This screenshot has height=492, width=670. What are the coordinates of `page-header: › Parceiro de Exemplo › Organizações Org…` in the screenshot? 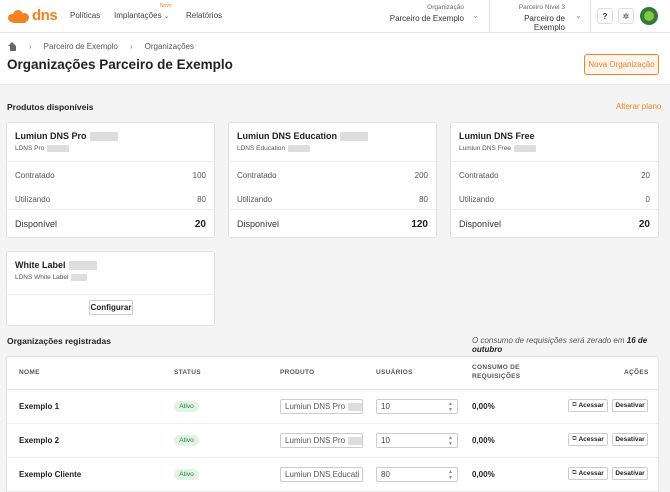 It's located at (335, 59).